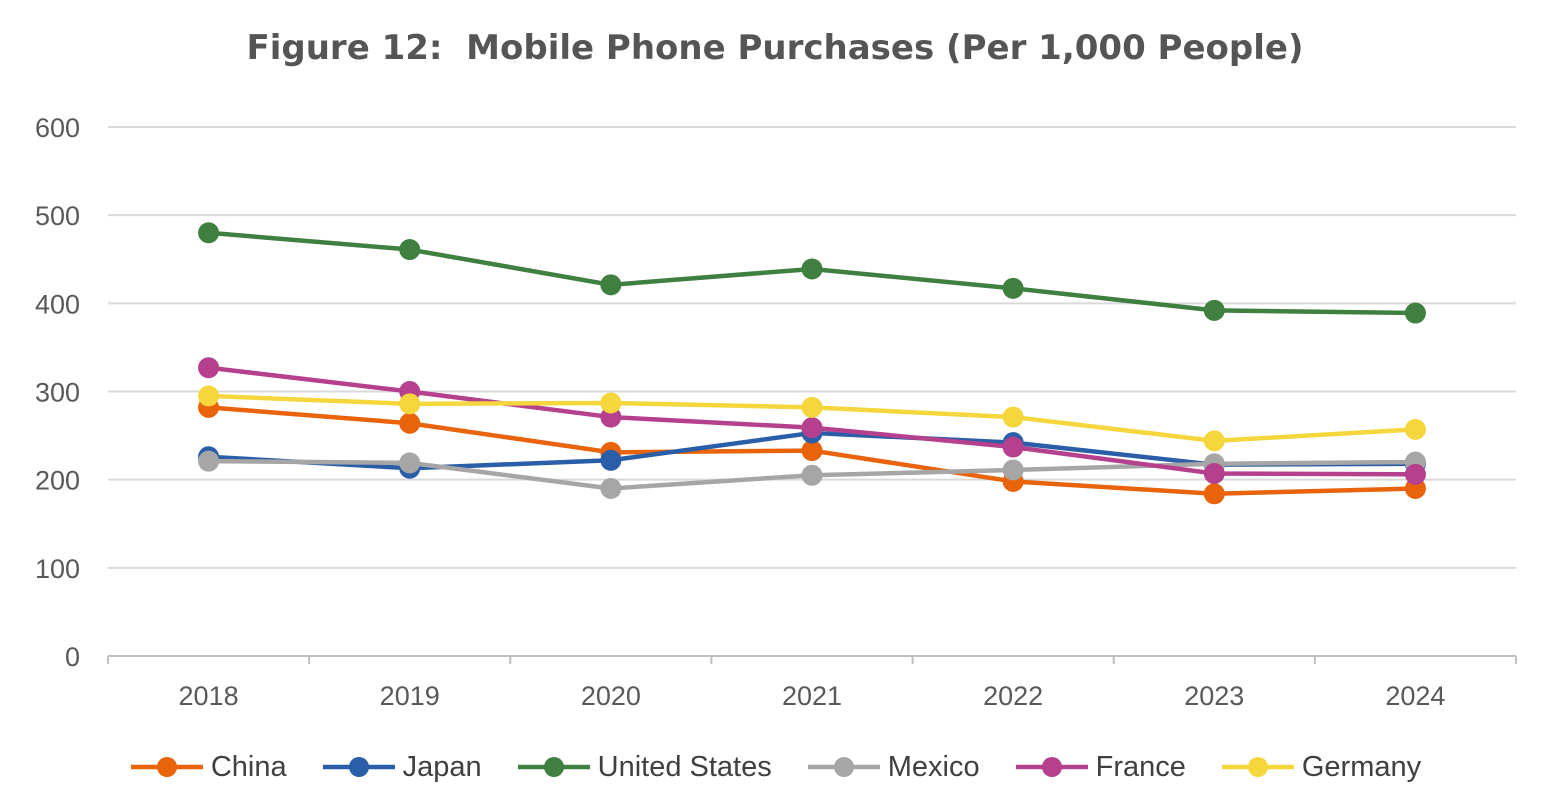  I want to click on legend-item-mexico: Mexico, so click(893, 767).